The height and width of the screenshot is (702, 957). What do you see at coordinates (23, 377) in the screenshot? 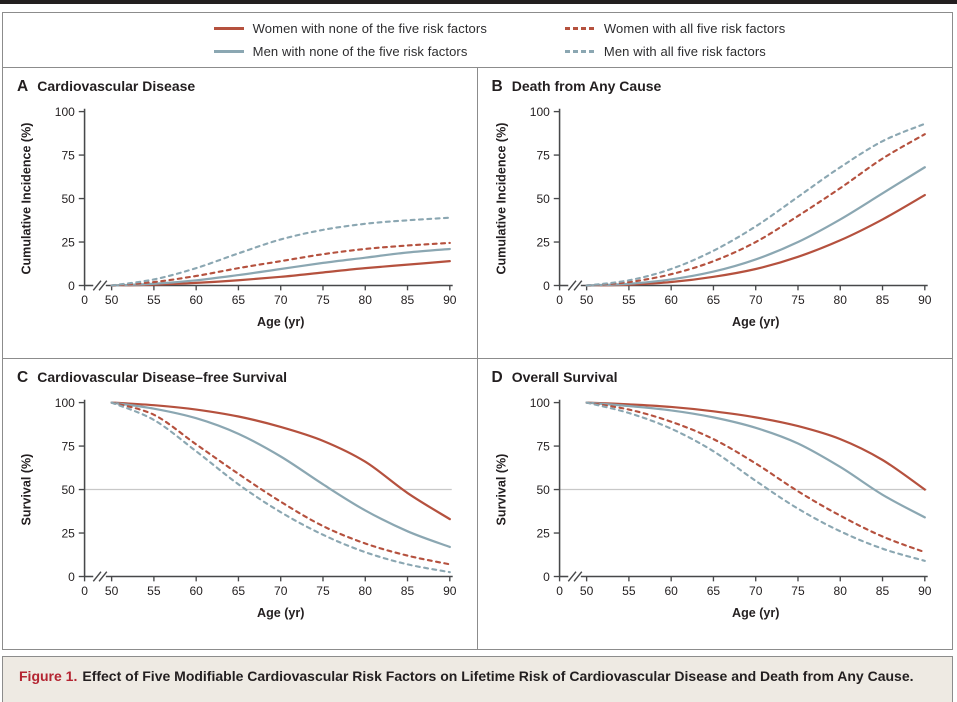
I see `panel-c-letter: C` at bounding box center [23, 377].